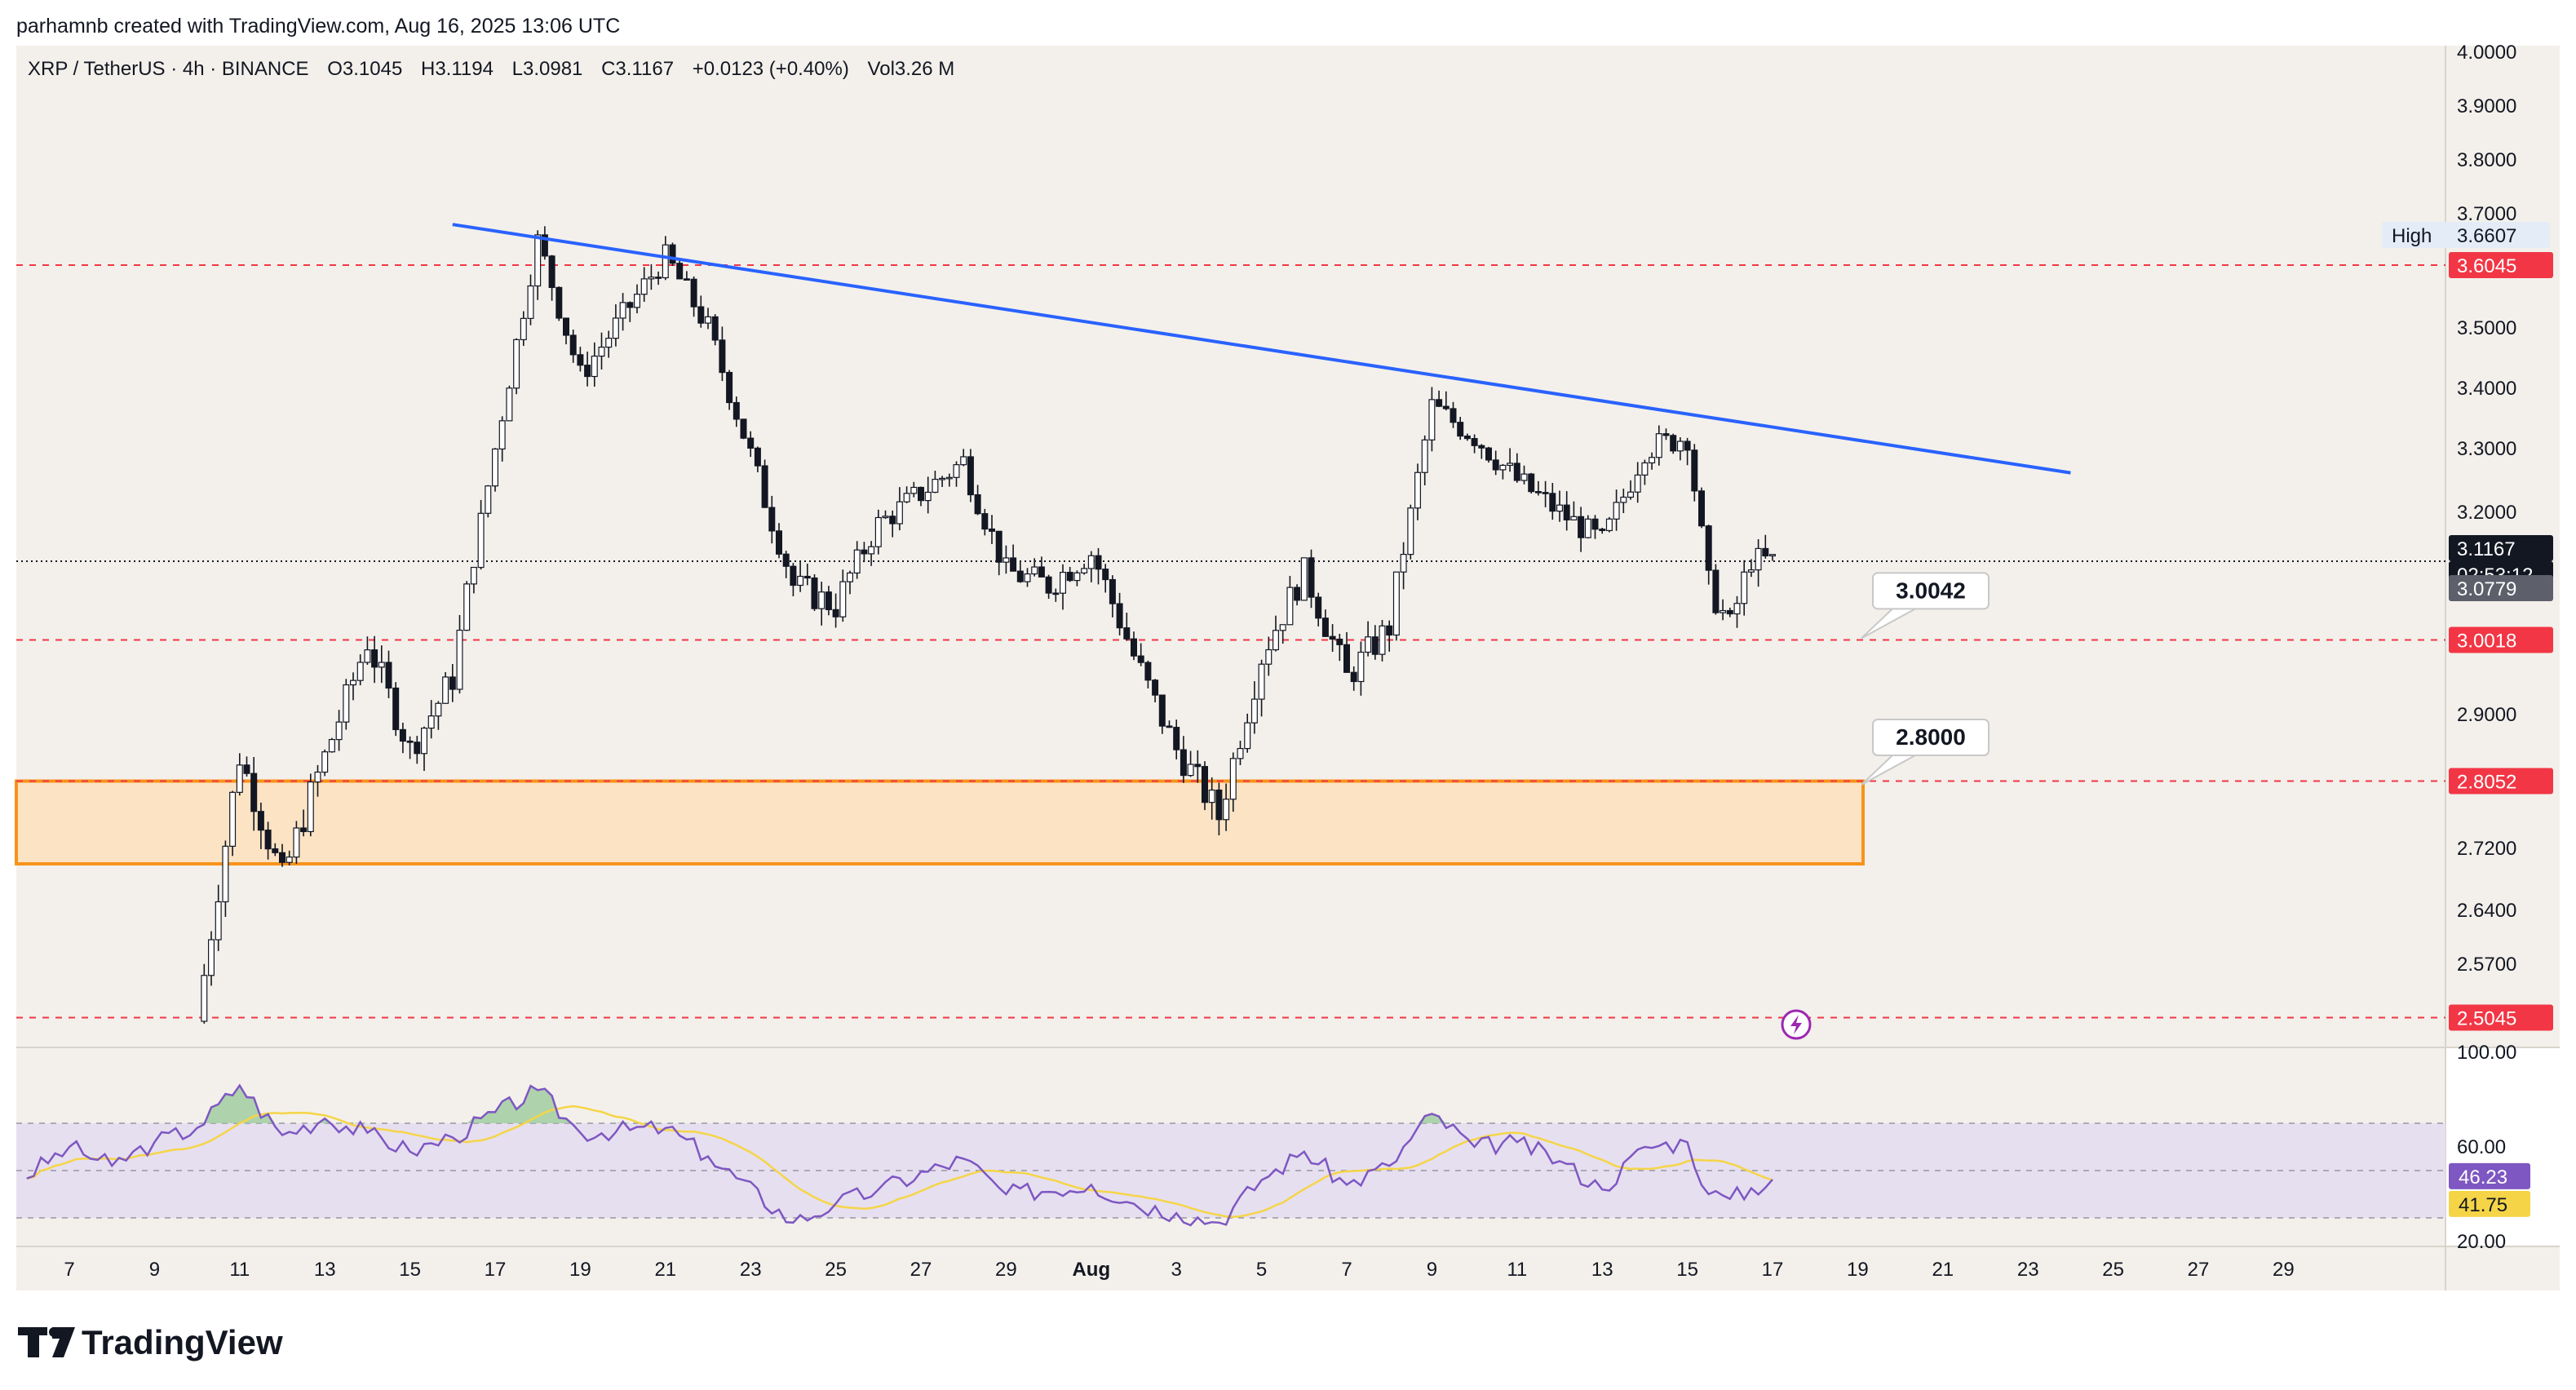 This screenshot has height=1390, width=2576. I want to click on change-value: +0.0123 (+0.40%), so click(771, 69).